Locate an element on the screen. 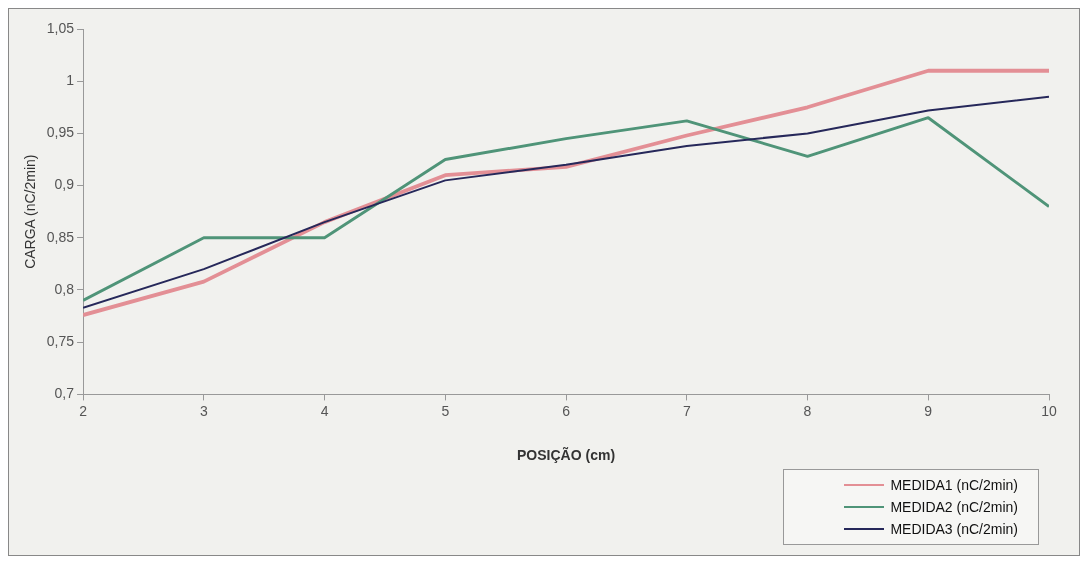 The image size is (1088, 569). x-tick-label: 2 is located at coordinates (83, 410).